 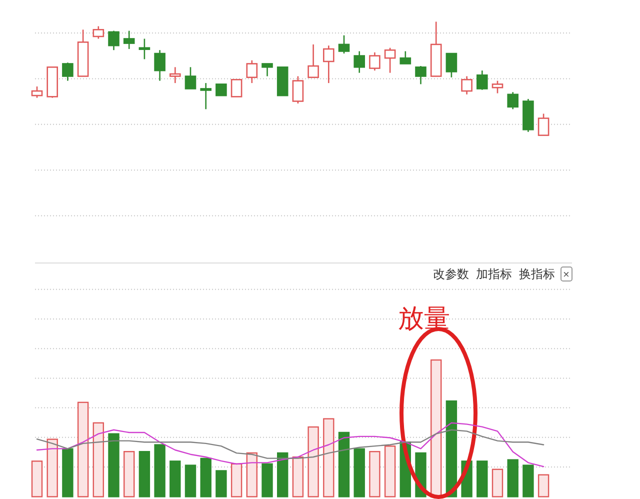 What do you see at coordinates (494, 274) in the screenshot?
I see `text: 加指标` at bounding box center [494, 274].